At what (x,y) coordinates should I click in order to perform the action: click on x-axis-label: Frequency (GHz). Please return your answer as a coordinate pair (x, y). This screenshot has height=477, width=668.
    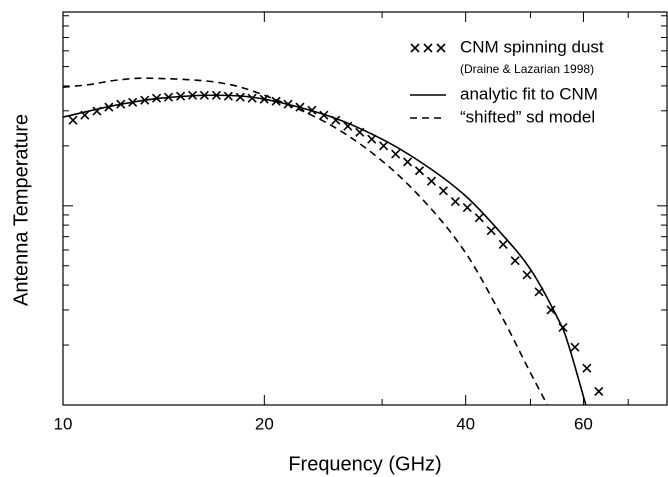
    Looking at the image, I should click on (364, 464).